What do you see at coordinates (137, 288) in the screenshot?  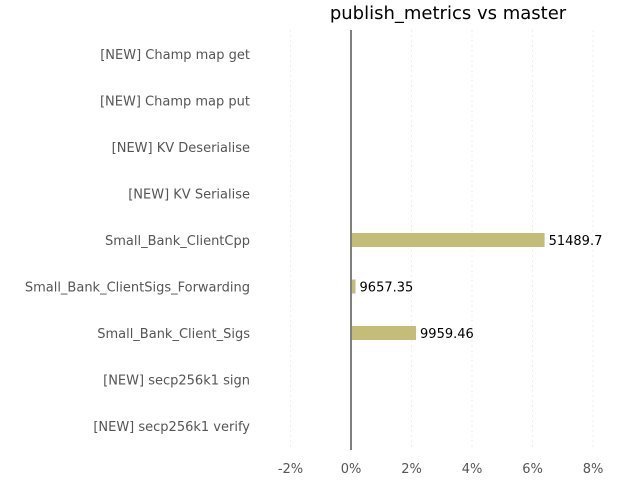 I see `category-label: Small_Bank_ClientSigs_Forwarding` at bounding box center [137, 288].